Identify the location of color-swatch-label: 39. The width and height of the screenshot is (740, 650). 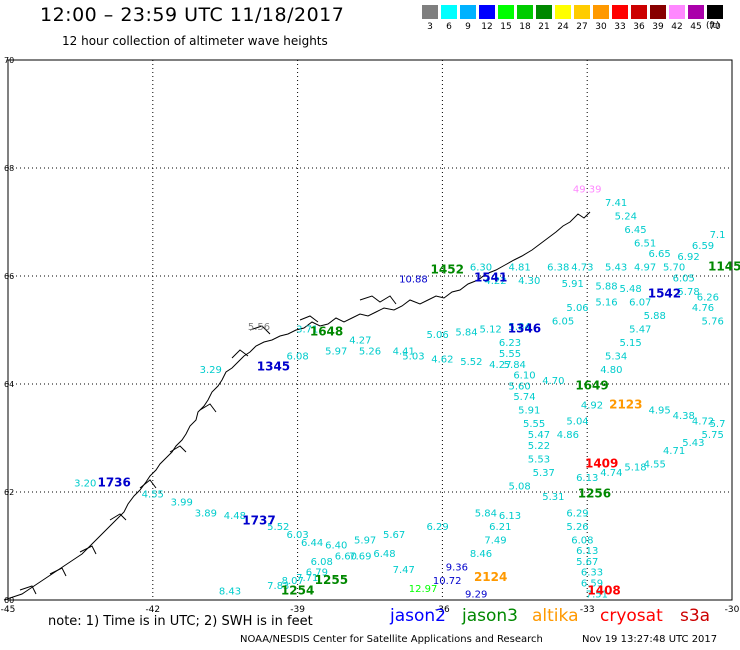
(658, 27).